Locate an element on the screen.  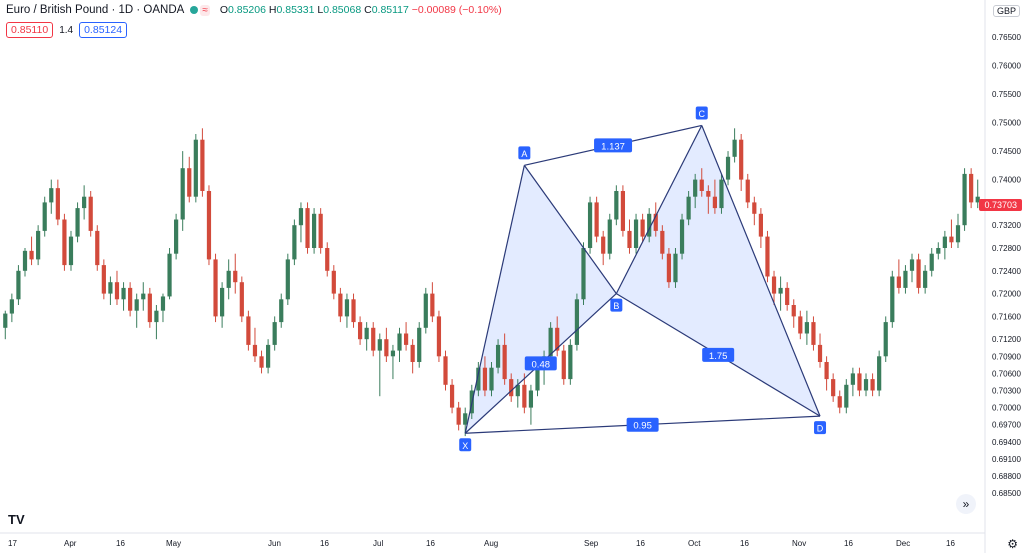
pattern-line-cd is located at coordinates (761, 271).